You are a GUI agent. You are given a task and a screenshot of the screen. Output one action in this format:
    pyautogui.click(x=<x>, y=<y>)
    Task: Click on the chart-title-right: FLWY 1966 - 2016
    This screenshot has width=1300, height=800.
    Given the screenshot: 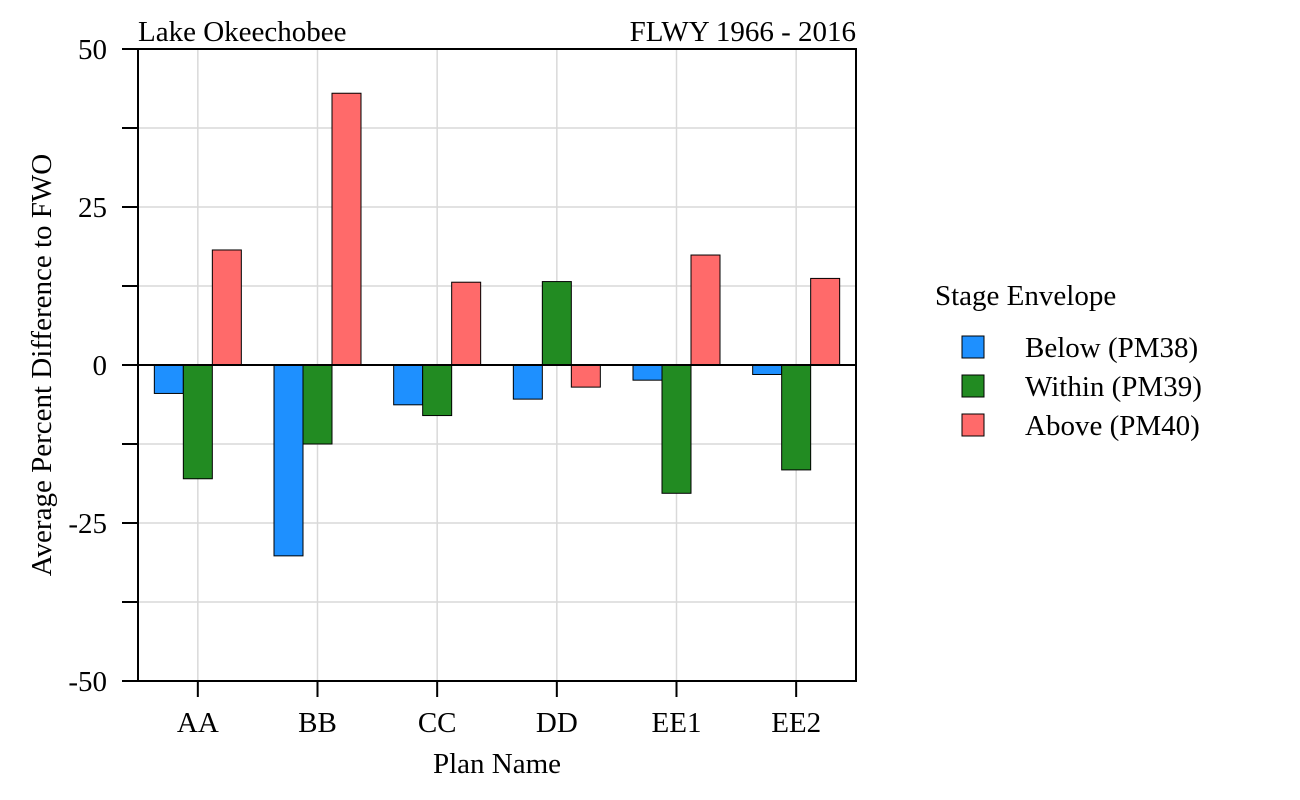 What is the action you would take?
    pyautogui.click(x=743, y=32)
    